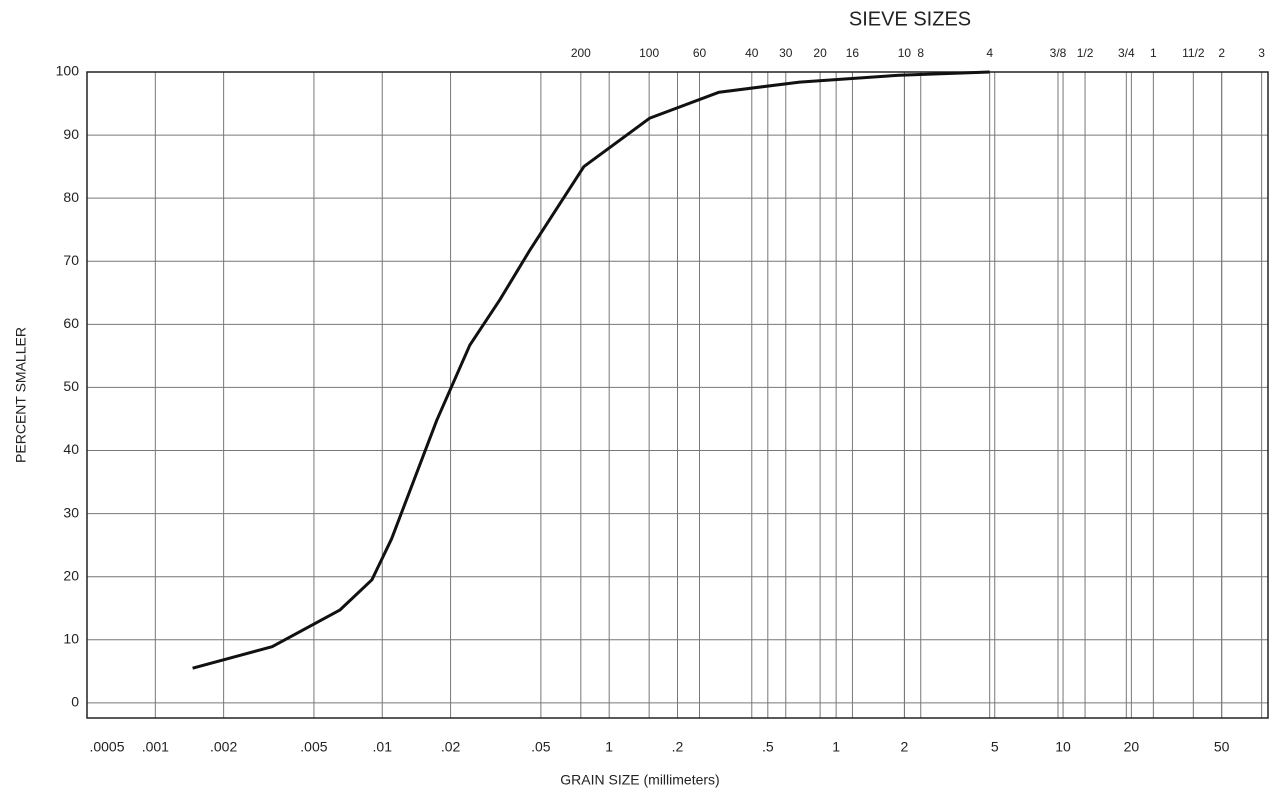  What do you see at coordinates (1063, 747) in the screenshot?
I see `x-tick-label: 10` at bounding box center [1063, 747].